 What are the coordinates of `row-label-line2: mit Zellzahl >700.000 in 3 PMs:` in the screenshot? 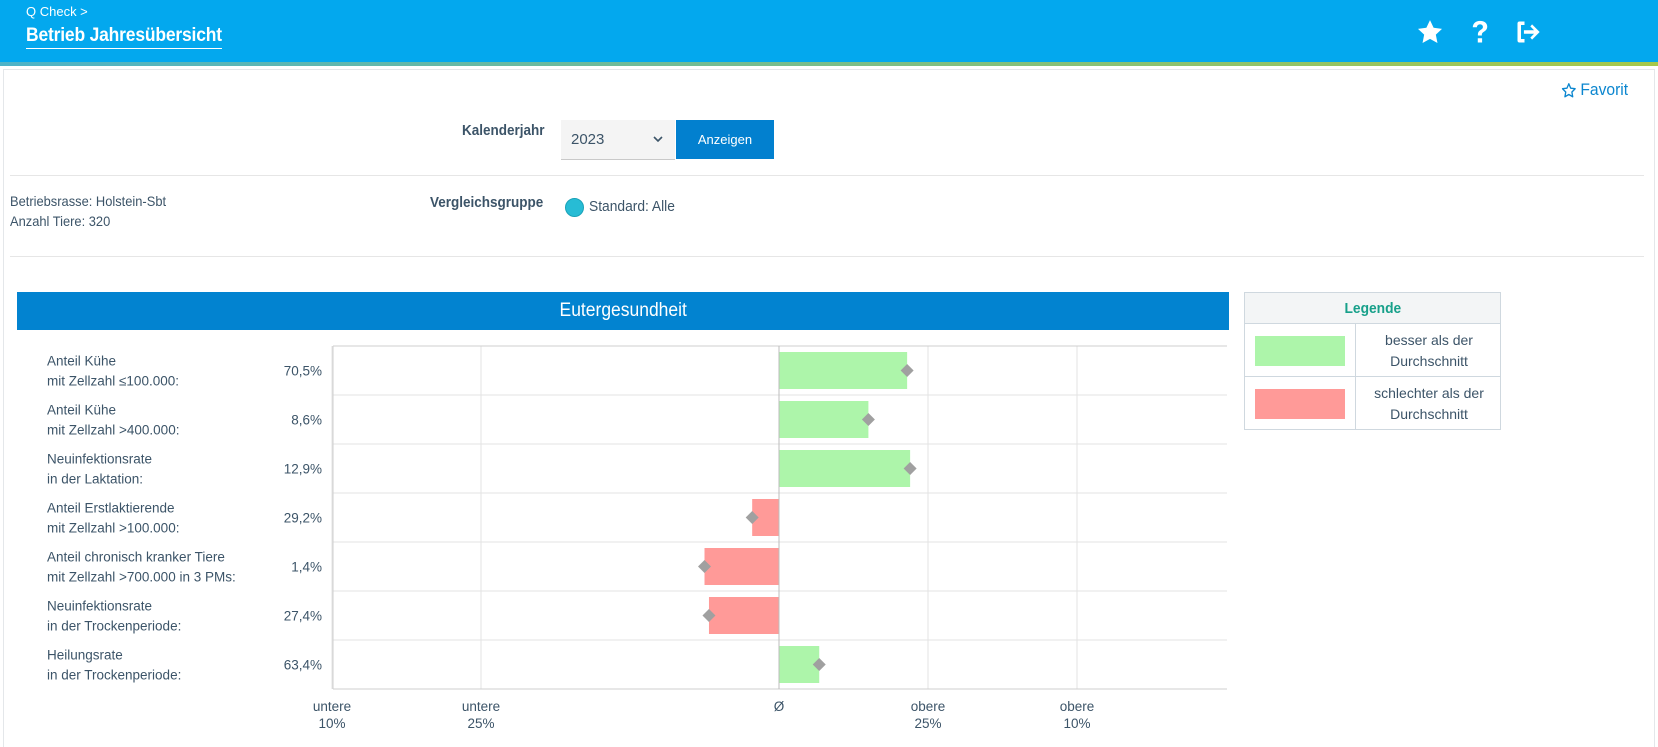 It's located at (141, 577).